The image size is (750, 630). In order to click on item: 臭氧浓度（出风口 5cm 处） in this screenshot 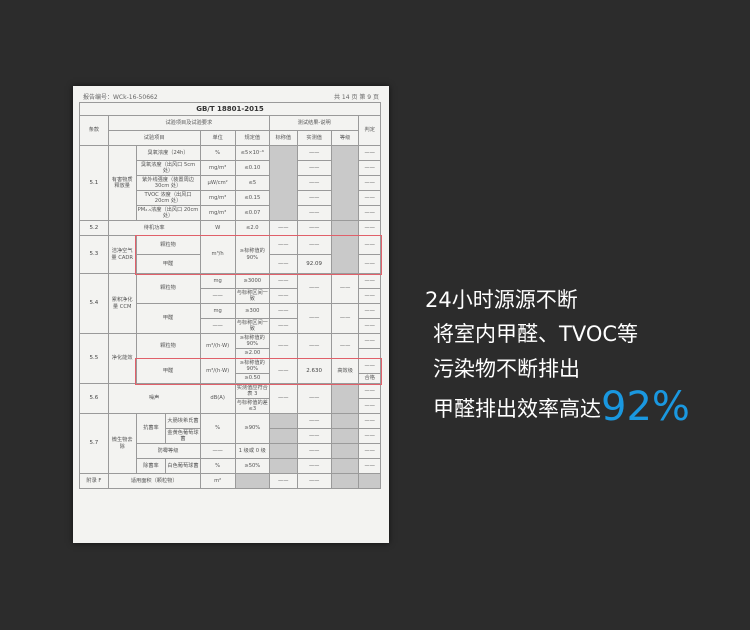, I will do `click(168, 168)`.